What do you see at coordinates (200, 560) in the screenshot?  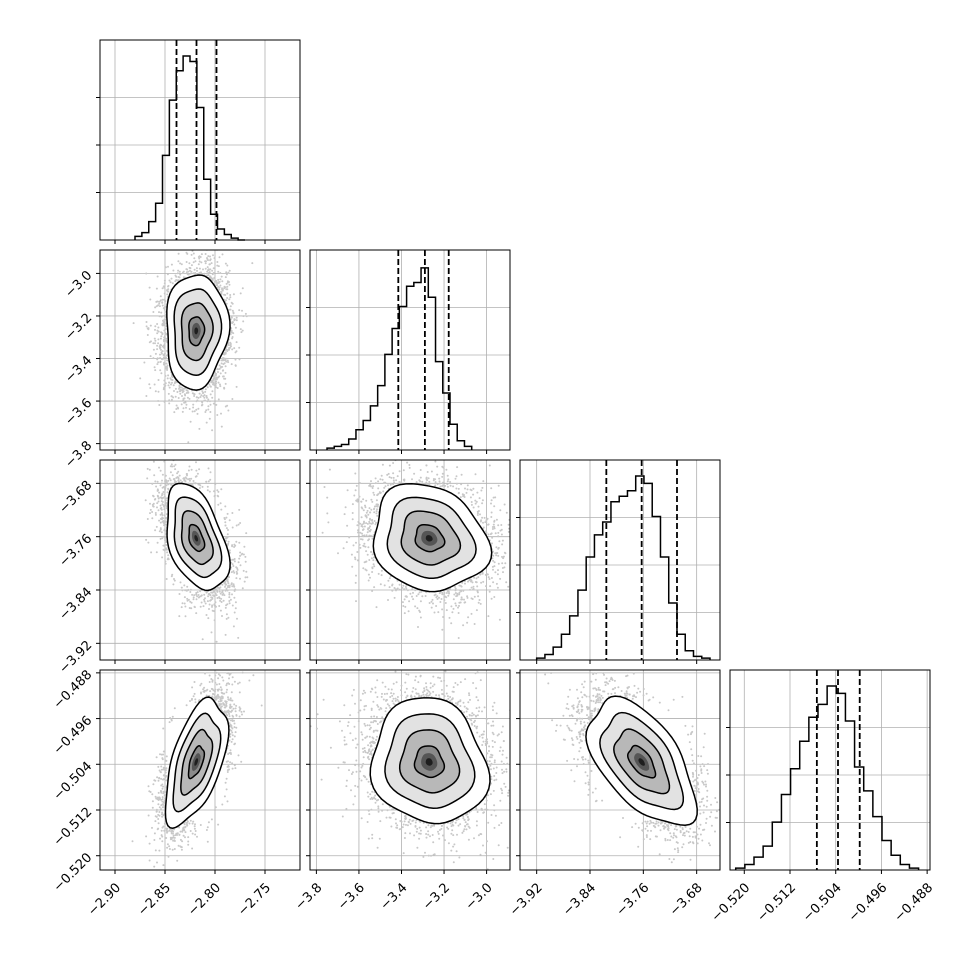 I see `panel-content` at bounding box center [200, 560].